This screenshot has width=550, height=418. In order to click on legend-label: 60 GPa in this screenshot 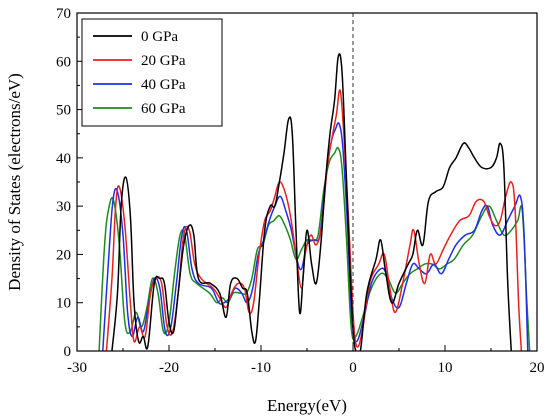, I will do `click(163, 109)`.